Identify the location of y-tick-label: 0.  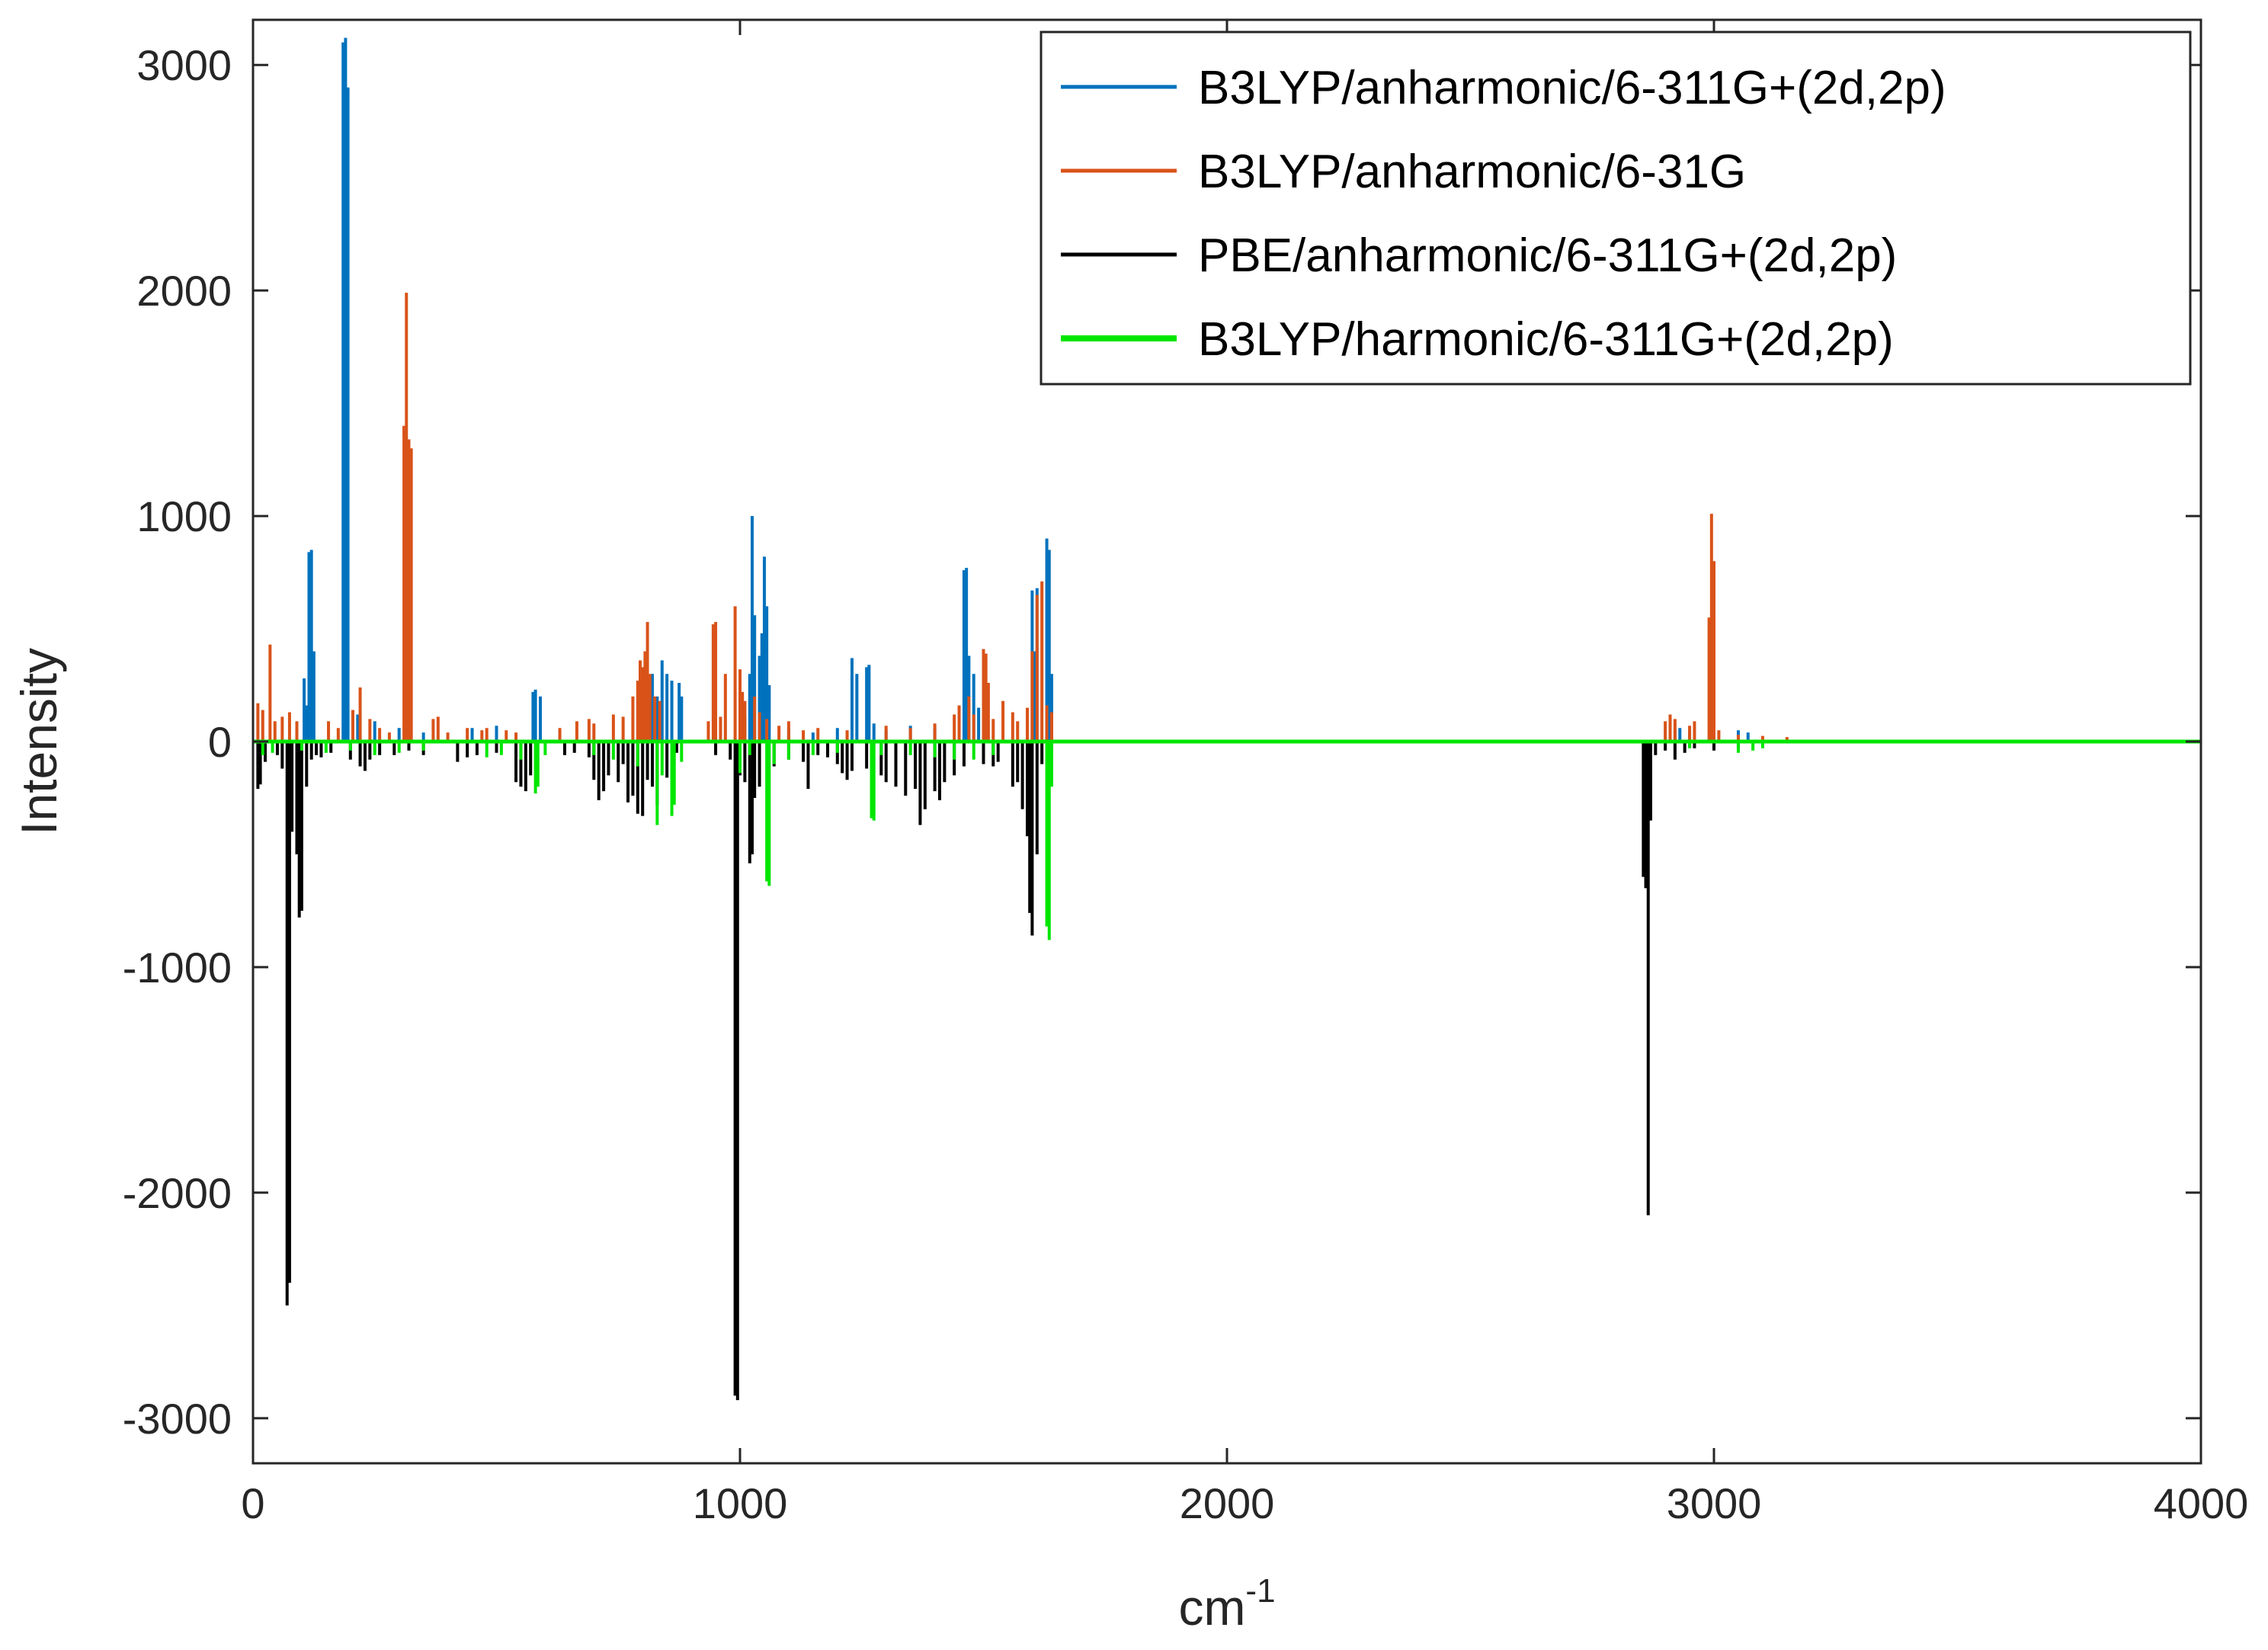
(220, 742).